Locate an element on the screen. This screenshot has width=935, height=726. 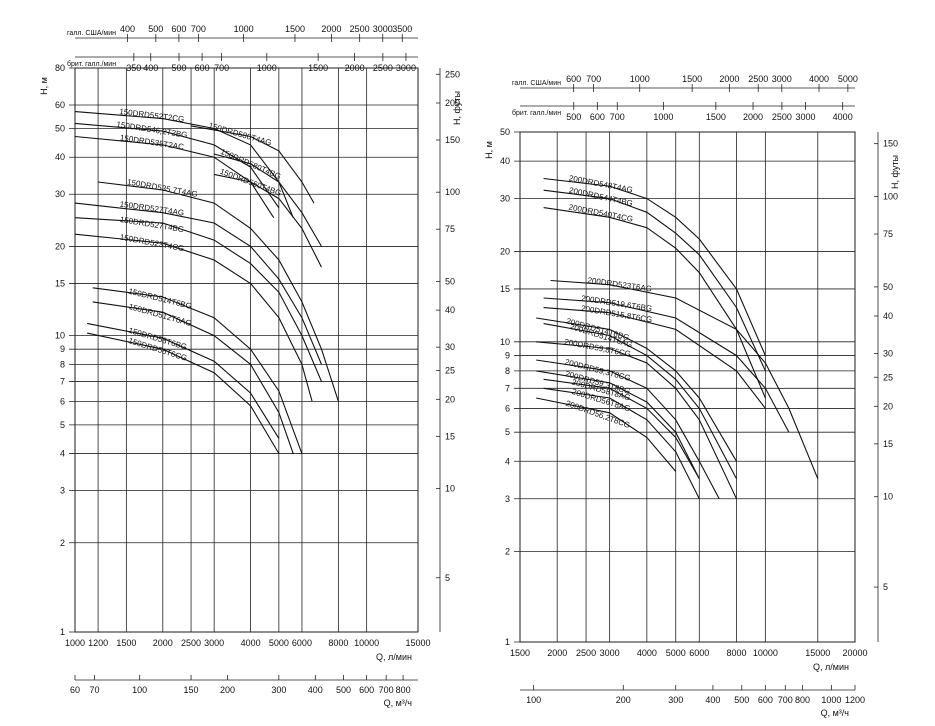
curve-200drd544t4bg is located at coordinates (654, 280).